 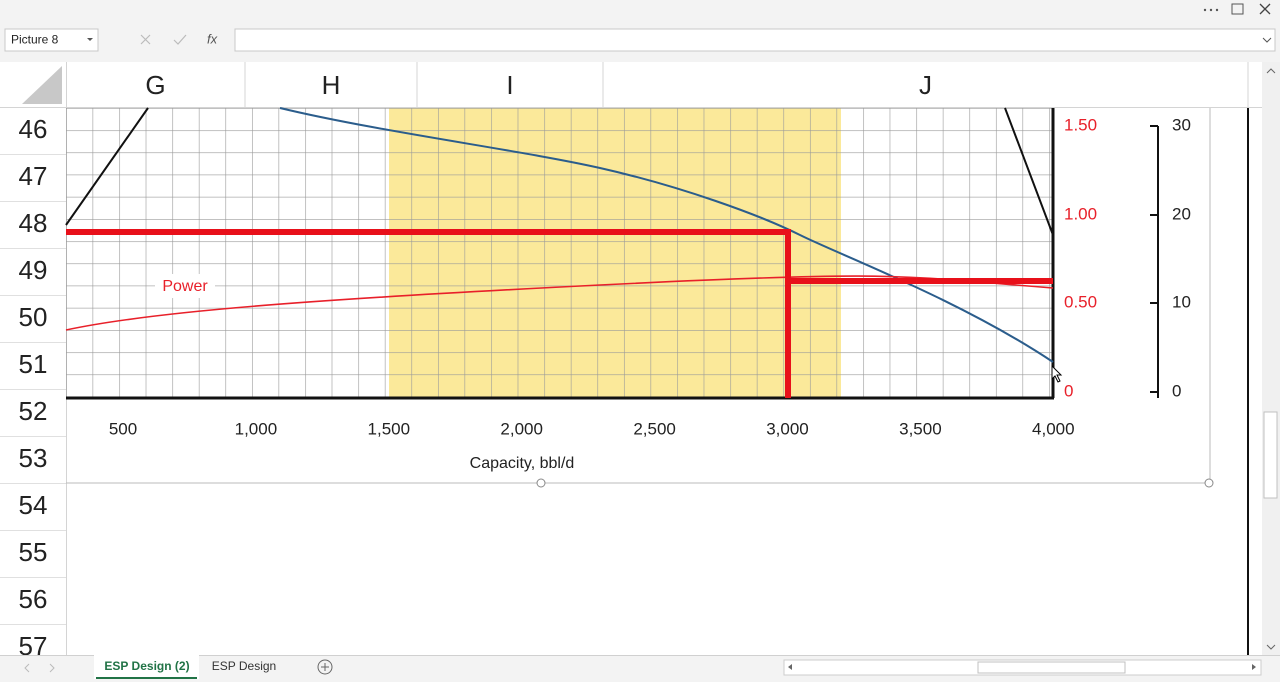 What do you see at coordinates (180, 39) in the screenshot?
I see `enter-icon` at bounding box center [180, 39].